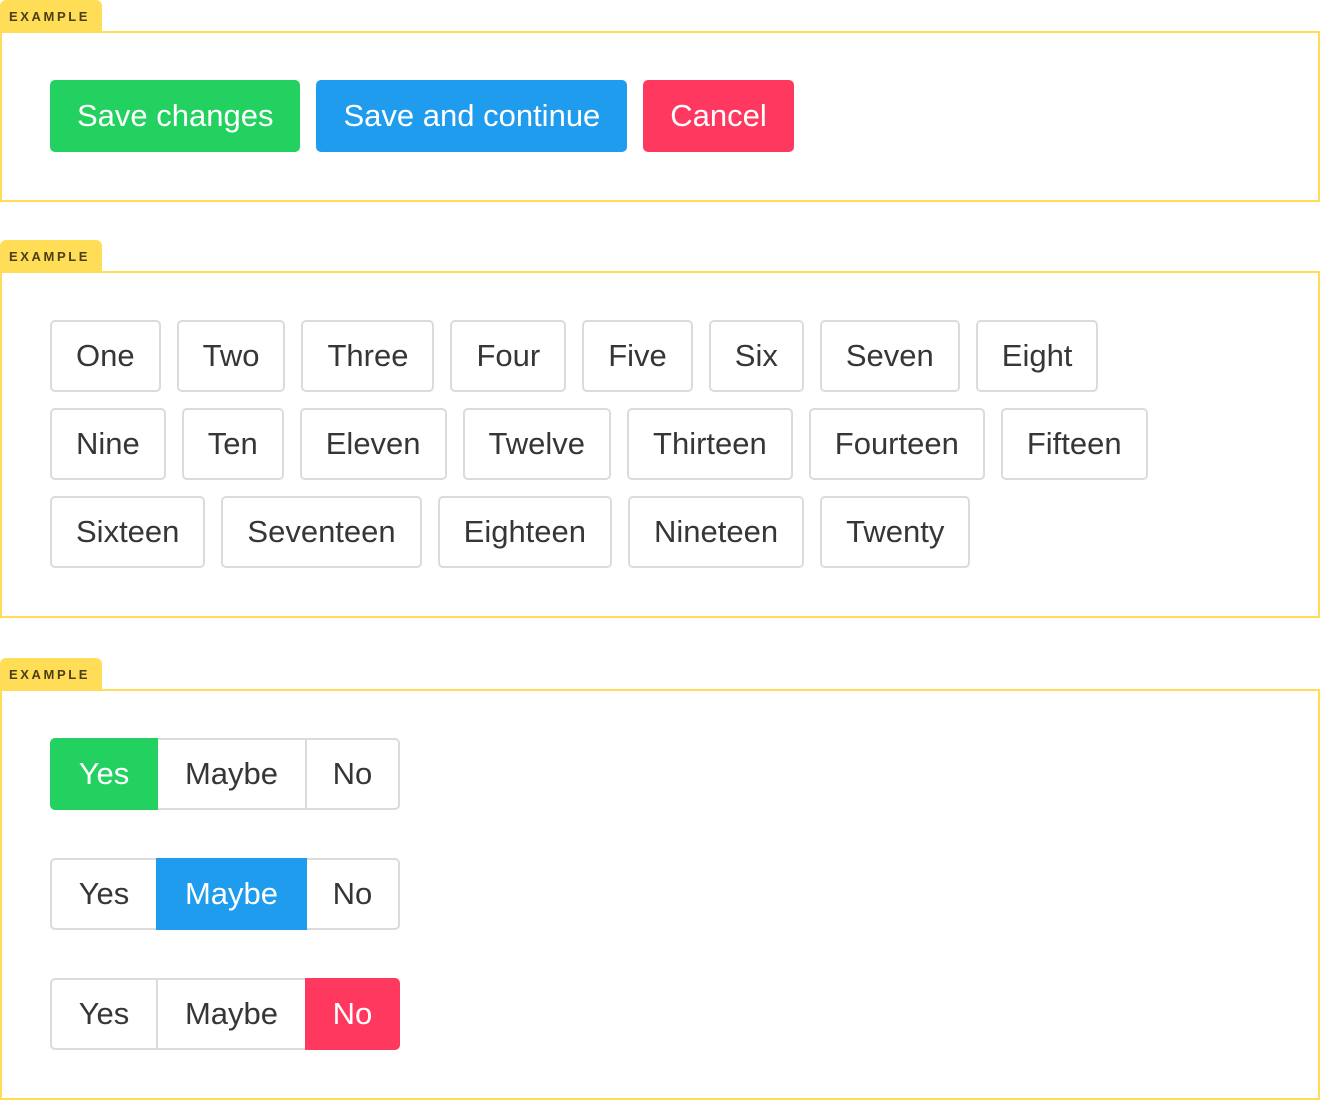 The height and width of the screenshot is (1100, 1320). I want to click on tag-button-eleven: Eleven, so click(373, 444).